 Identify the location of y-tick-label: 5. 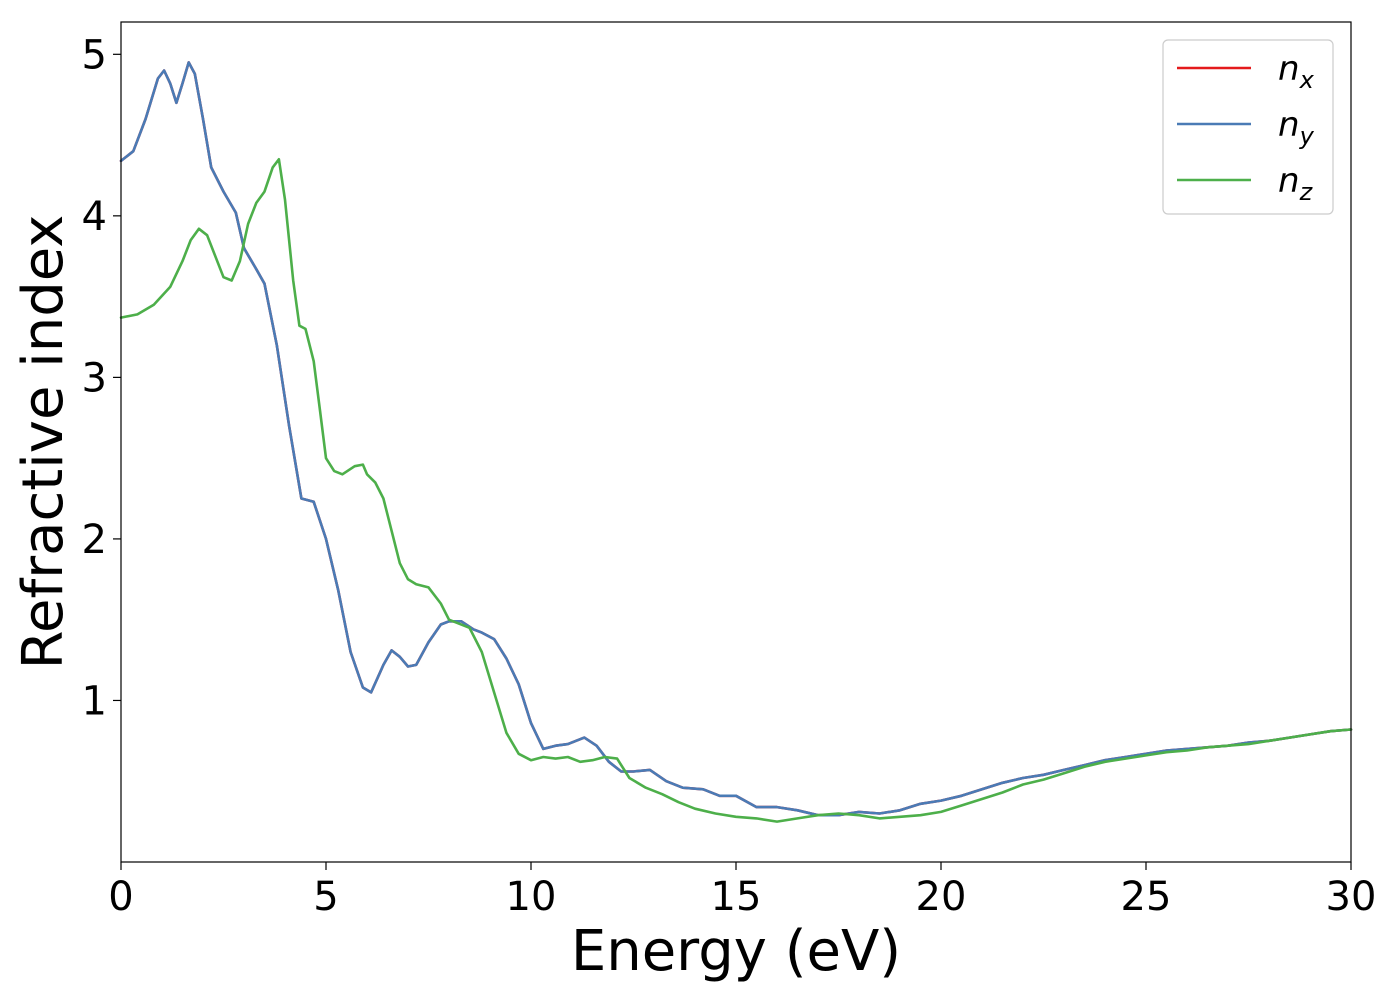
(94, 55).